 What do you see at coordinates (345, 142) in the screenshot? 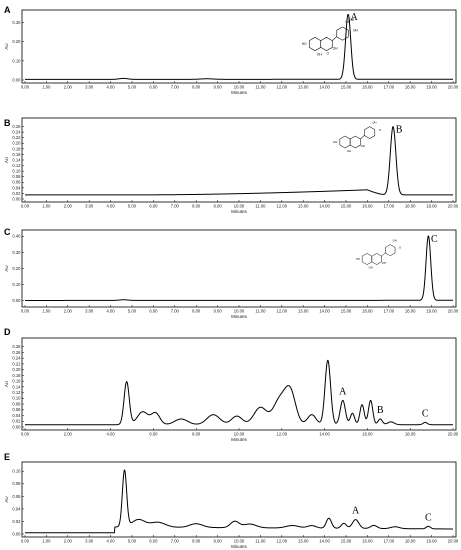
I see `ring-a` at bounding box center [345, 142].